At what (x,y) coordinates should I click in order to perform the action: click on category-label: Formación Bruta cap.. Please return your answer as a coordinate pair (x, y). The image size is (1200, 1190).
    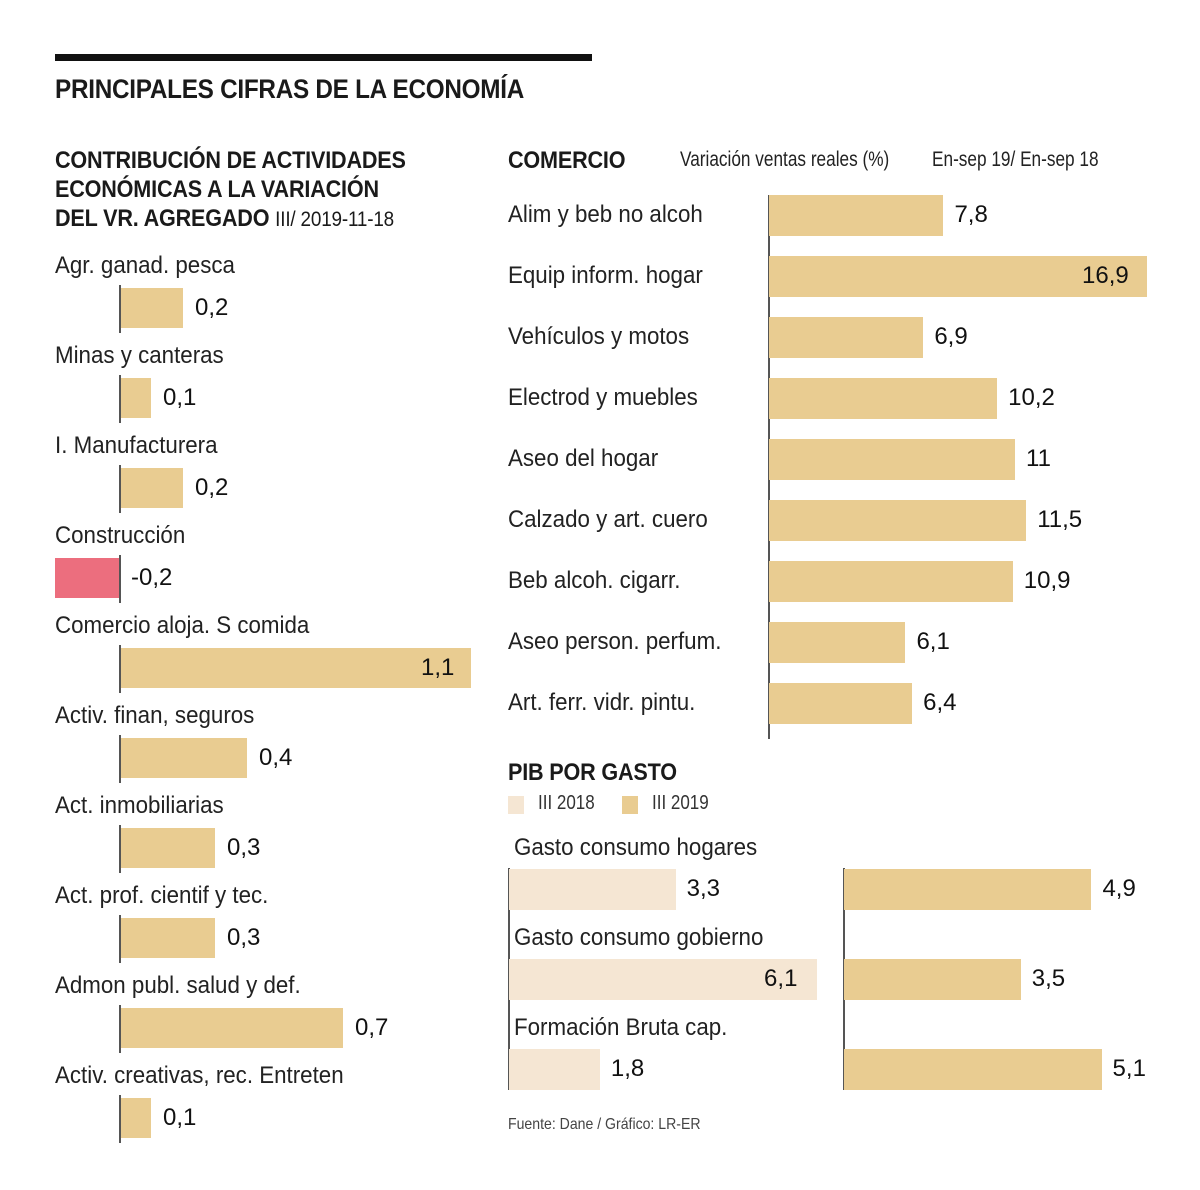
    Looking at the image, I should click on (621, 1027).